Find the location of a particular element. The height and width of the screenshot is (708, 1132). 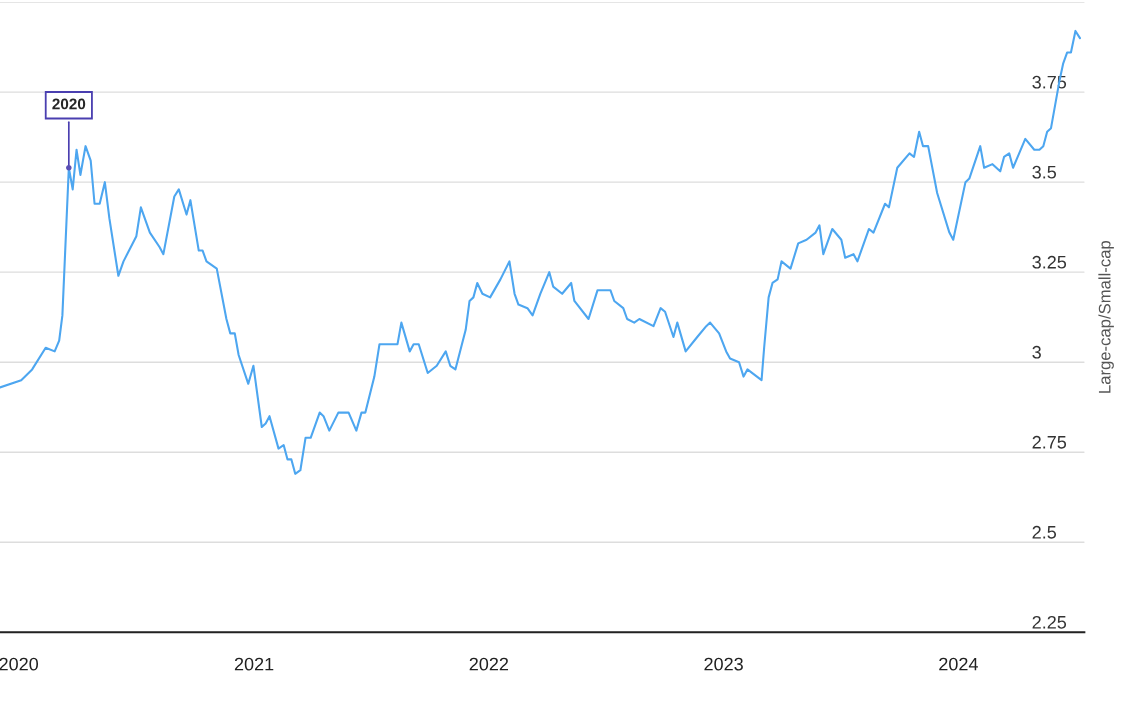

annotation: 2020 is located at coordinates (69, 104).